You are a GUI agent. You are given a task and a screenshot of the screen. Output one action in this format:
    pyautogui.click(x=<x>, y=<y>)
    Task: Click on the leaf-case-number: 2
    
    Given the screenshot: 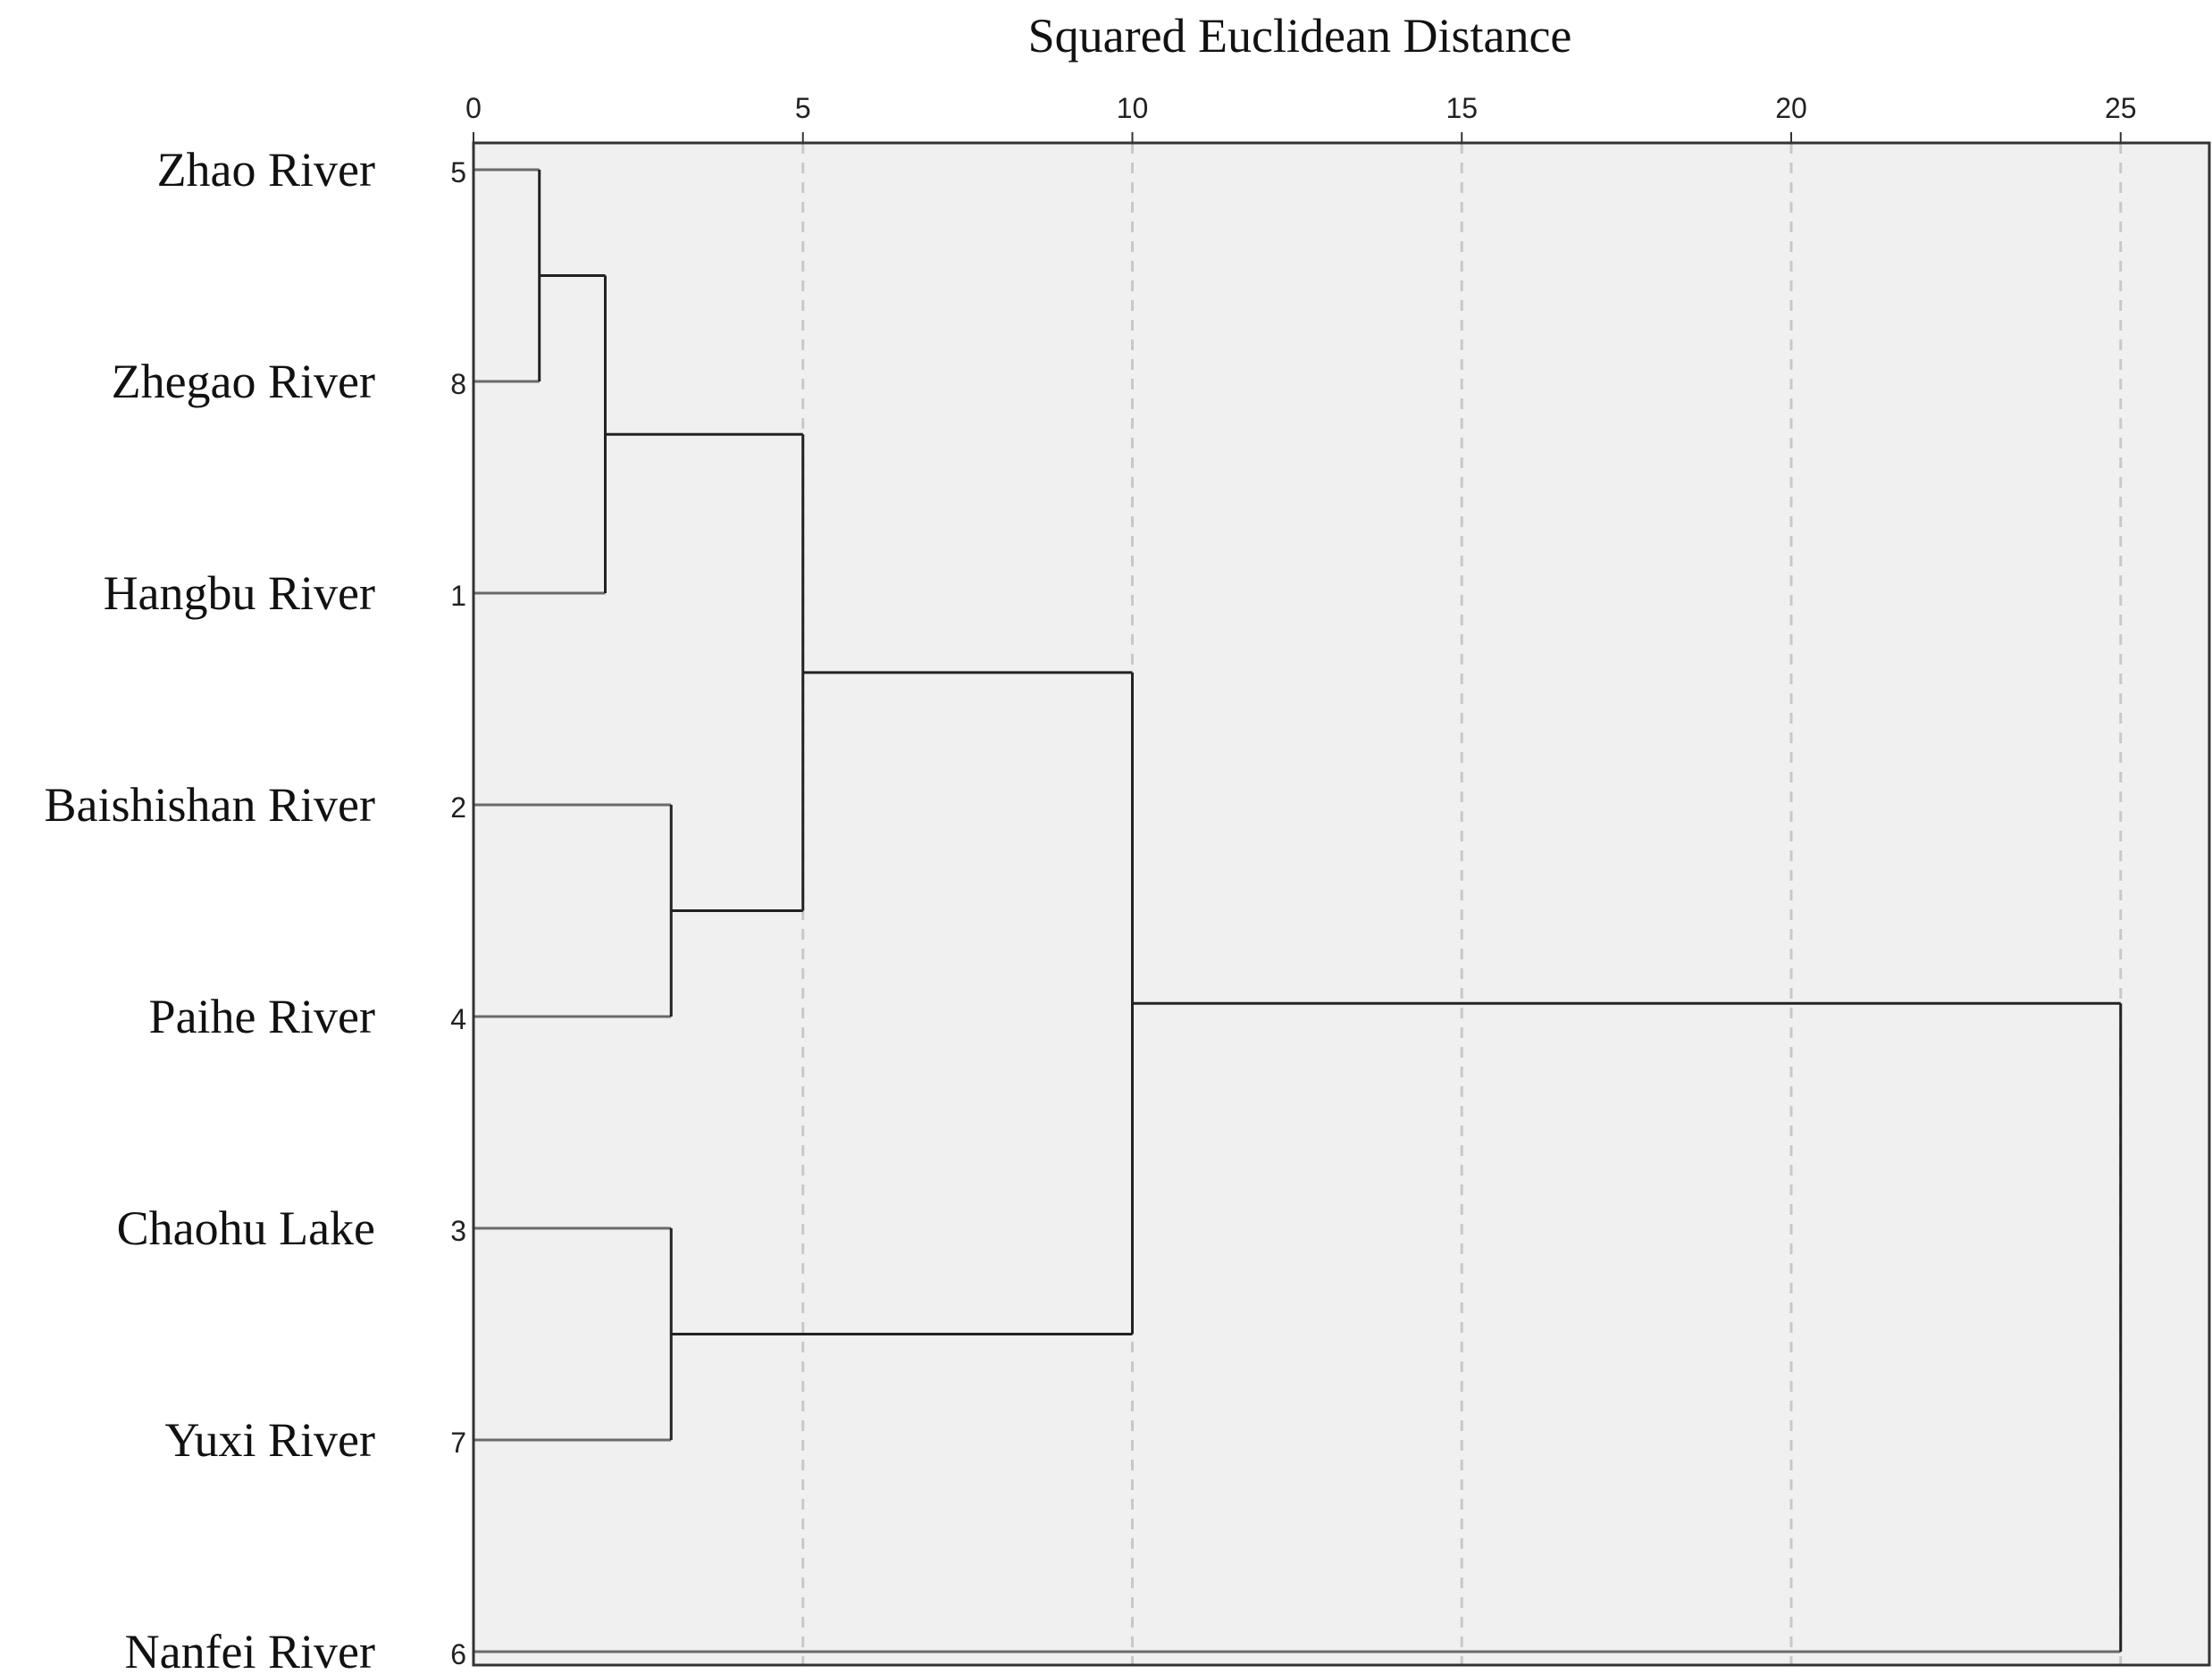 What is the action you would take?
    pyautogui.click(x=458, y=807)
    